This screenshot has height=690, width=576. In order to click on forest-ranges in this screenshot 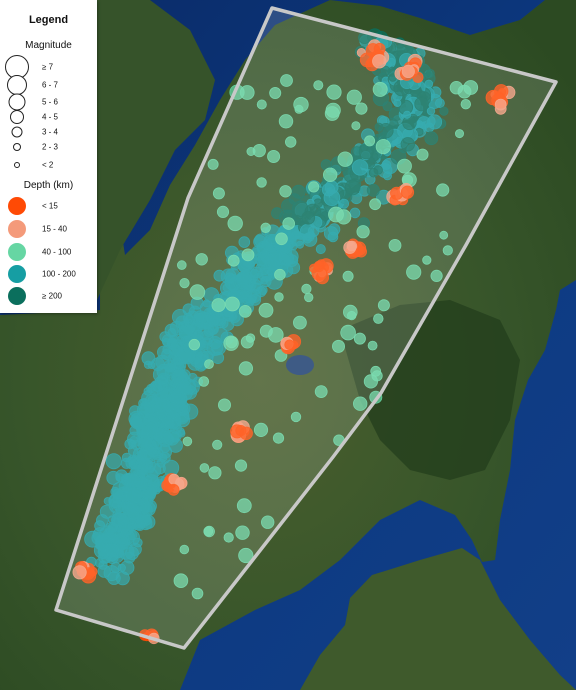, I will do `click(430, 390)`.